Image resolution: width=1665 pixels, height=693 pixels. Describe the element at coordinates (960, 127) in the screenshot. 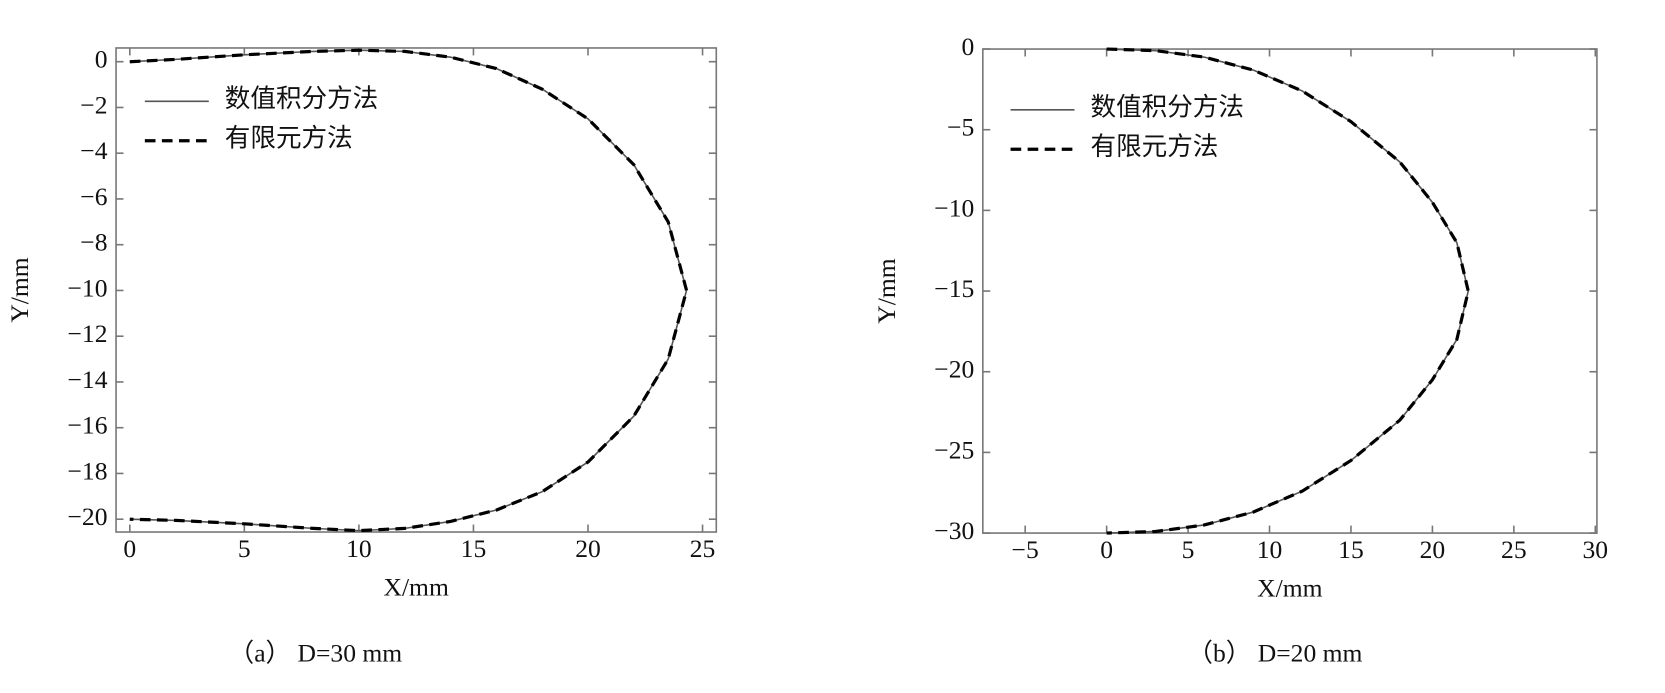

I see `y-tick-label: −5` at that location.